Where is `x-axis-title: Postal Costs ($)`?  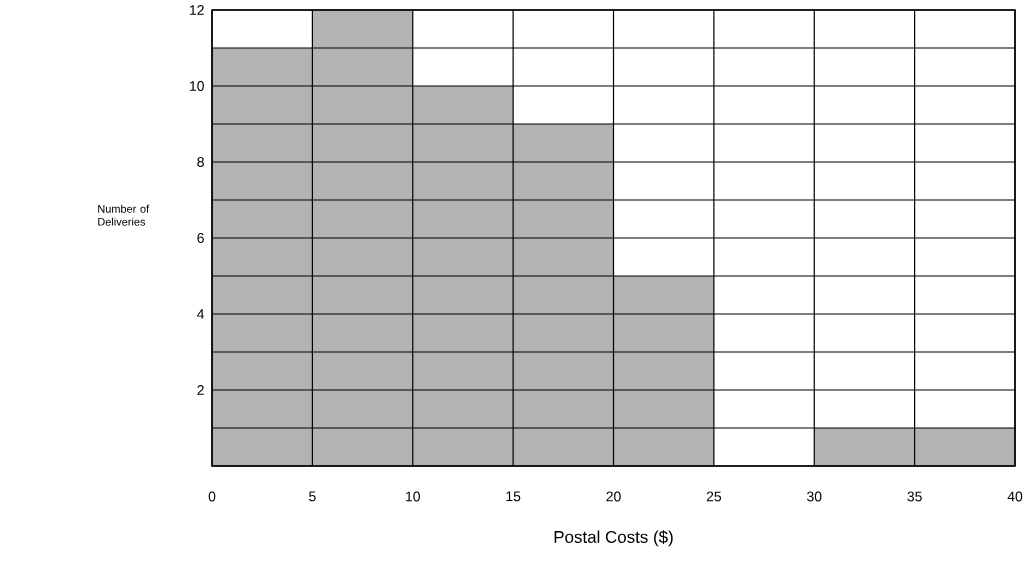
x-axis-title: Postal Costs ($) is located at coordinates (613, 538).